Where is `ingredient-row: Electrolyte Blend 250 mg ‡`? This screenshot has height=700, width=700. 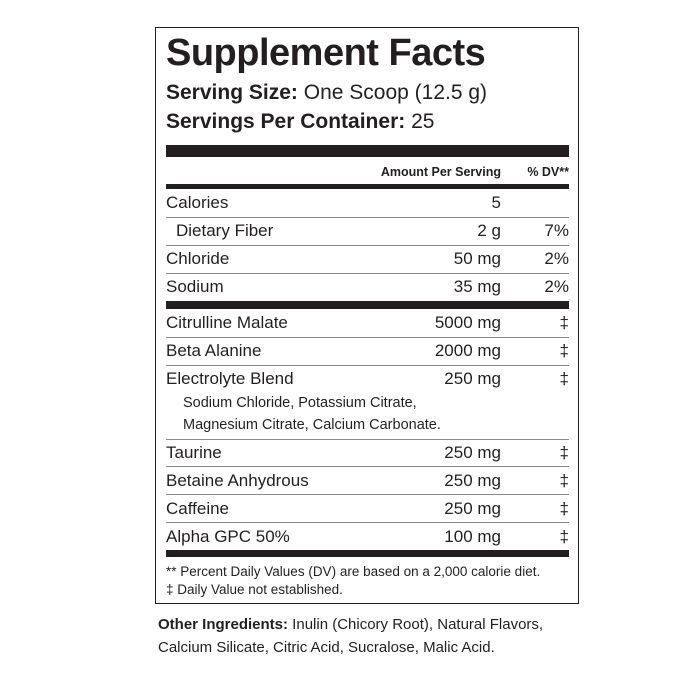 ingredient-row: Electrolyte Blend 250 mg ‡ is located at coordinates (367, 379).